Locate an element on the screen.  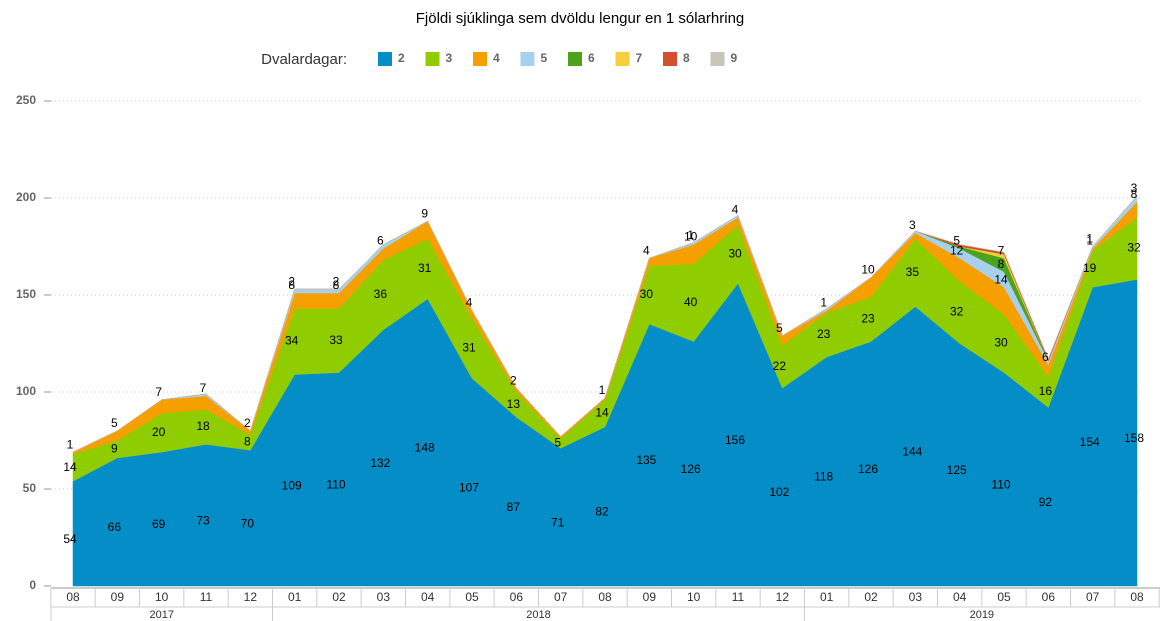
legend-title: Dvalardagar: is located at coordinates (304, 59).